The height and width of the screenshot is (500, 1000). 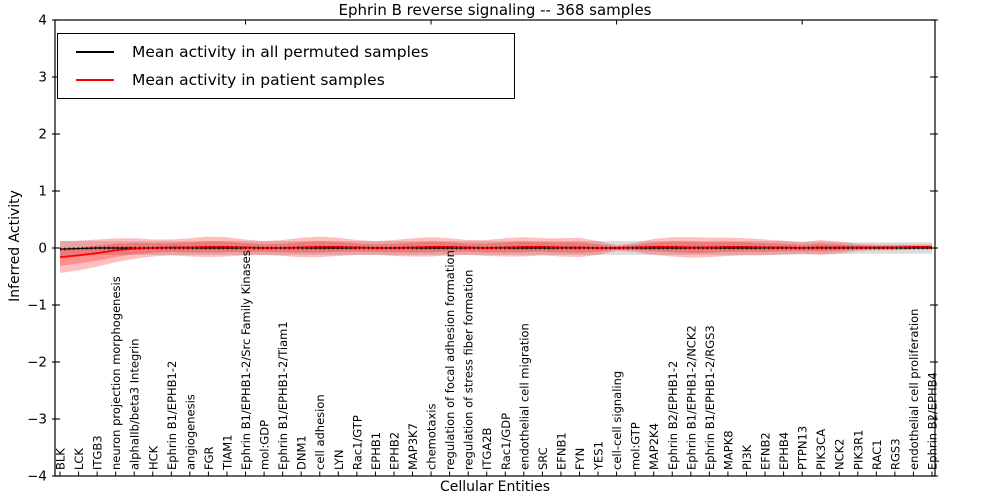 What do you see at coordinates (357, 442) in the screenshot?
I see `x-tick-label: Rac1/GTP` at bounding box center [357, 442].